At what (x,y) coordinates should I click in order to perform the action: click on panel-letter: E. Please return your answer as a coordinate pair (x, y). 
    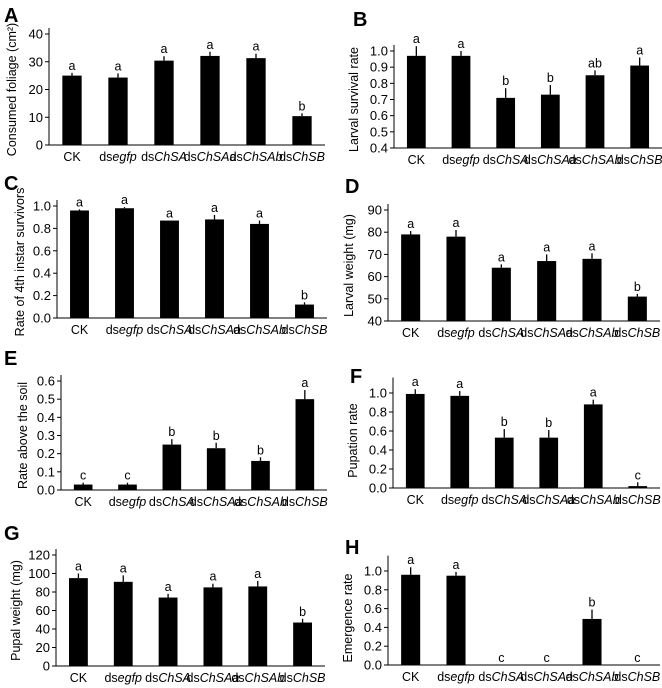
    Looking at the image, I should click on (10, 359).